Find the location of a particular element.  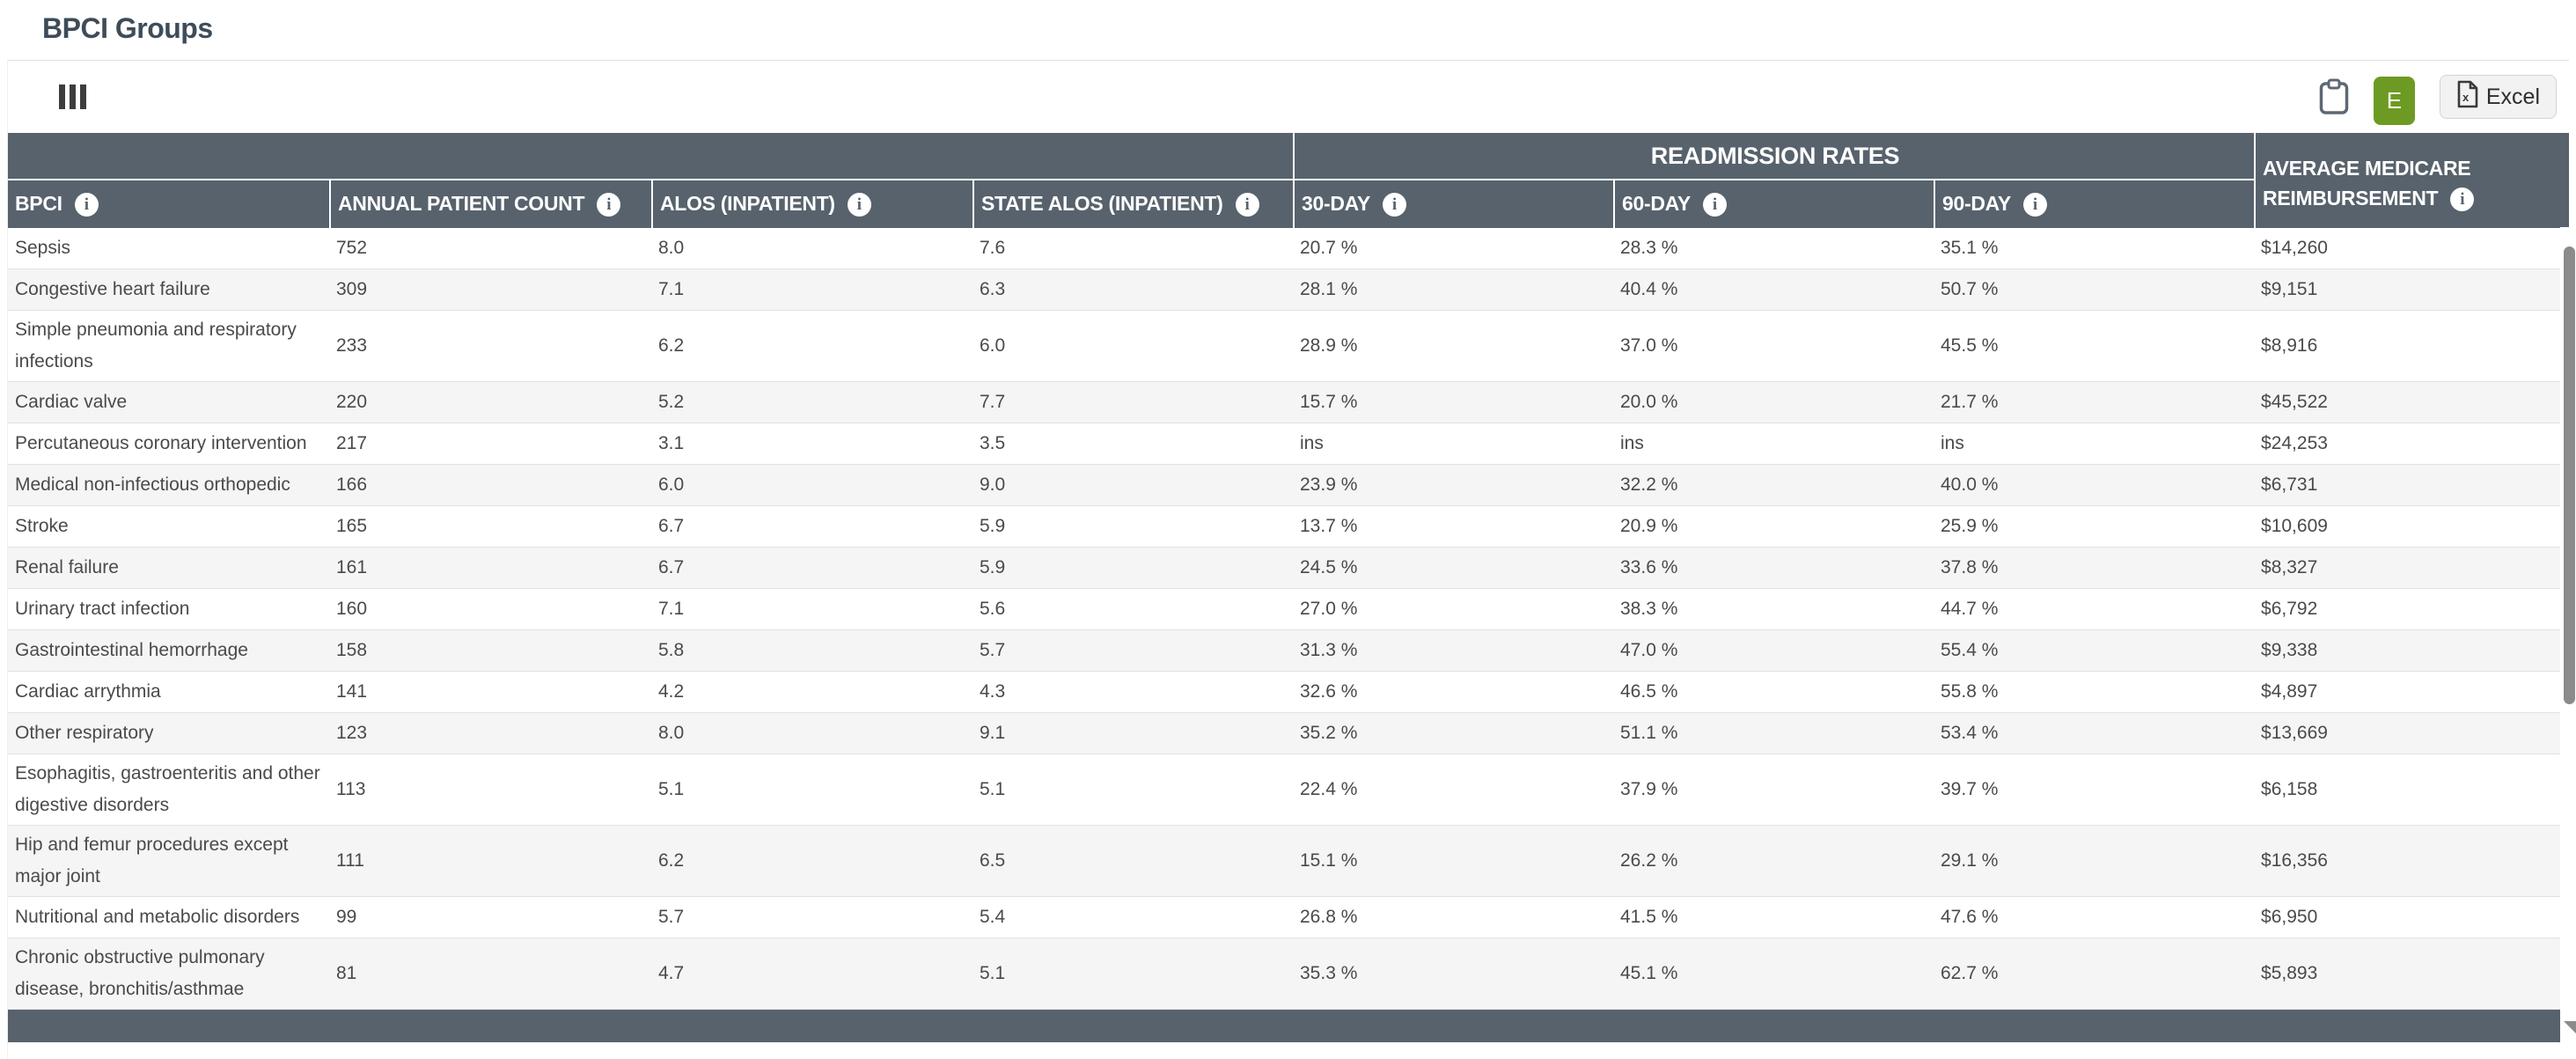

cell-day60: 46.5 % is located at coordinates (1773, 692).